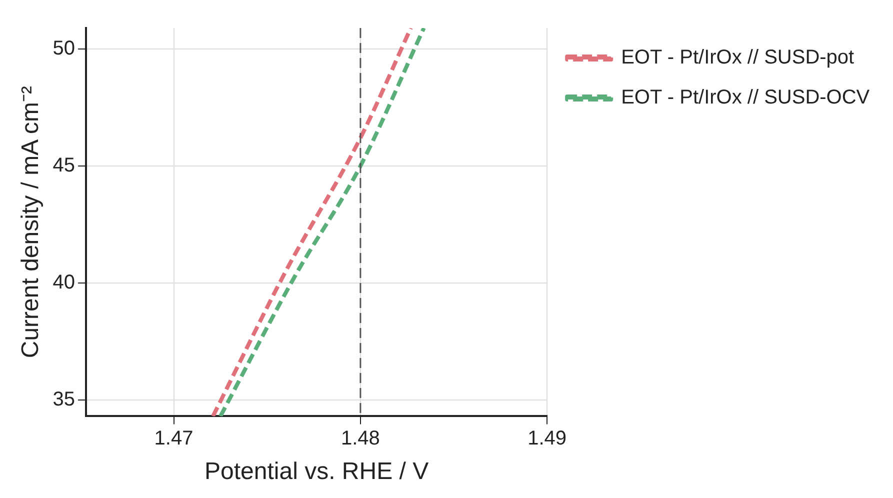 This screenshot has height=498, width=893. What do you see at coordinates (316, 472) in the screenshot?
I see `x-axis-title: Potential vs. RHE / V` at bounding box center [316, 472].